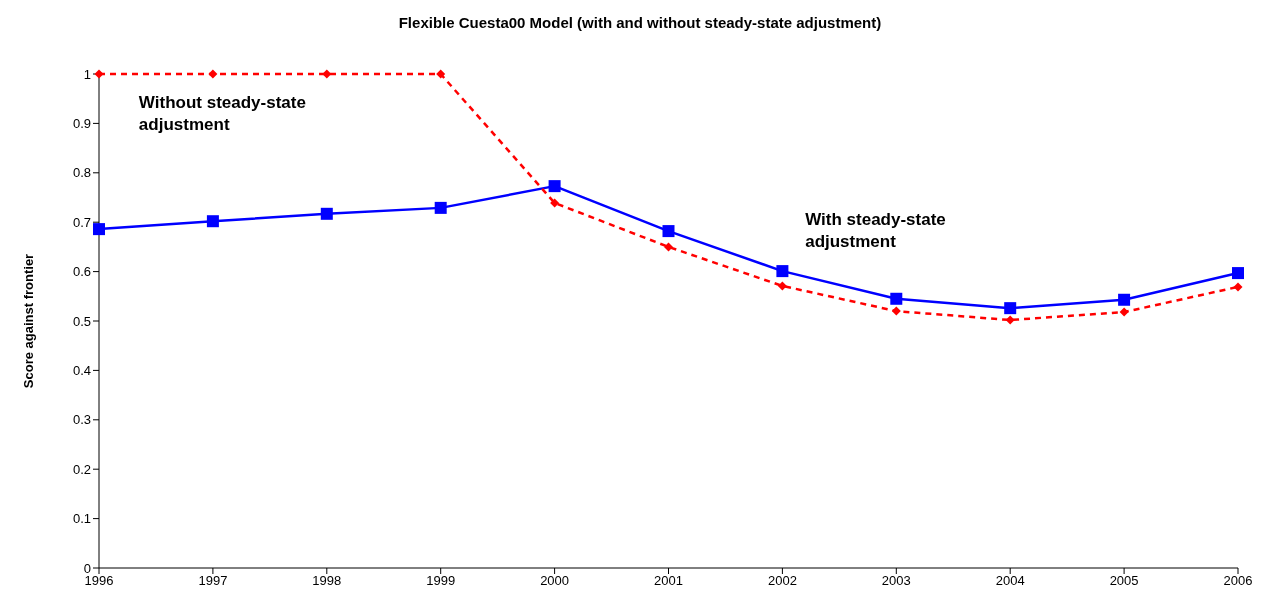  What do you see at coordinates (87, 74) in the screenshot?
I see `y-tick-label: 1` at bounding box center [87, 74].